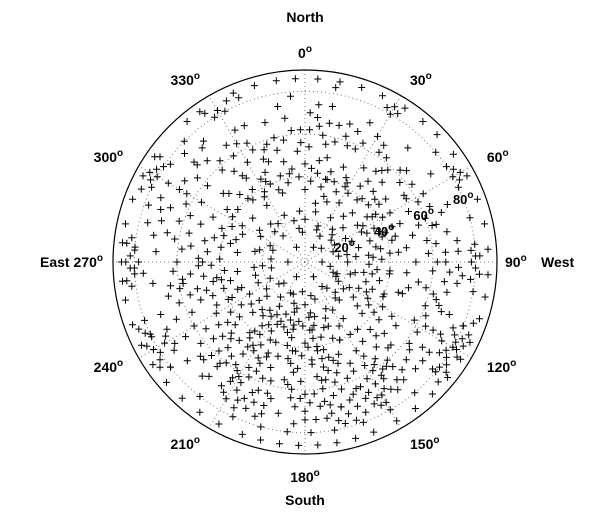  Describe the element at coordinates (558, 262) in the screenshot. I see `direction-west: West` at that location.